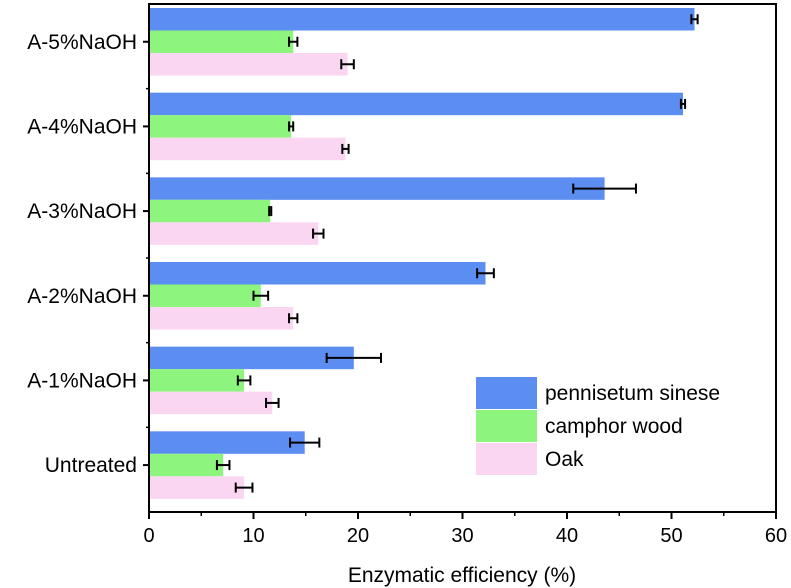  I want to click on category-label: A-2%NaOH, so click(82, 296).